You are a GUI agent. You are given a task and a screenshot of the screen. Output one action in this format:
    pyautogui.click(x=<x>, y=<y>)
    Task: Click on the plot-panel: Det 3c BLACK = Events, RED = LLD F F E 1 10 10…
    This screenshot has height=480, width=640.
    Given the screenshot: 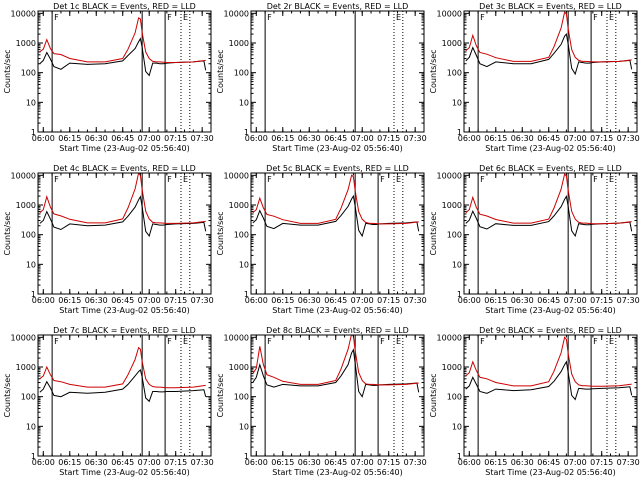 What is the action you would take?
    pyautogui.click(x=534, y=77)
    